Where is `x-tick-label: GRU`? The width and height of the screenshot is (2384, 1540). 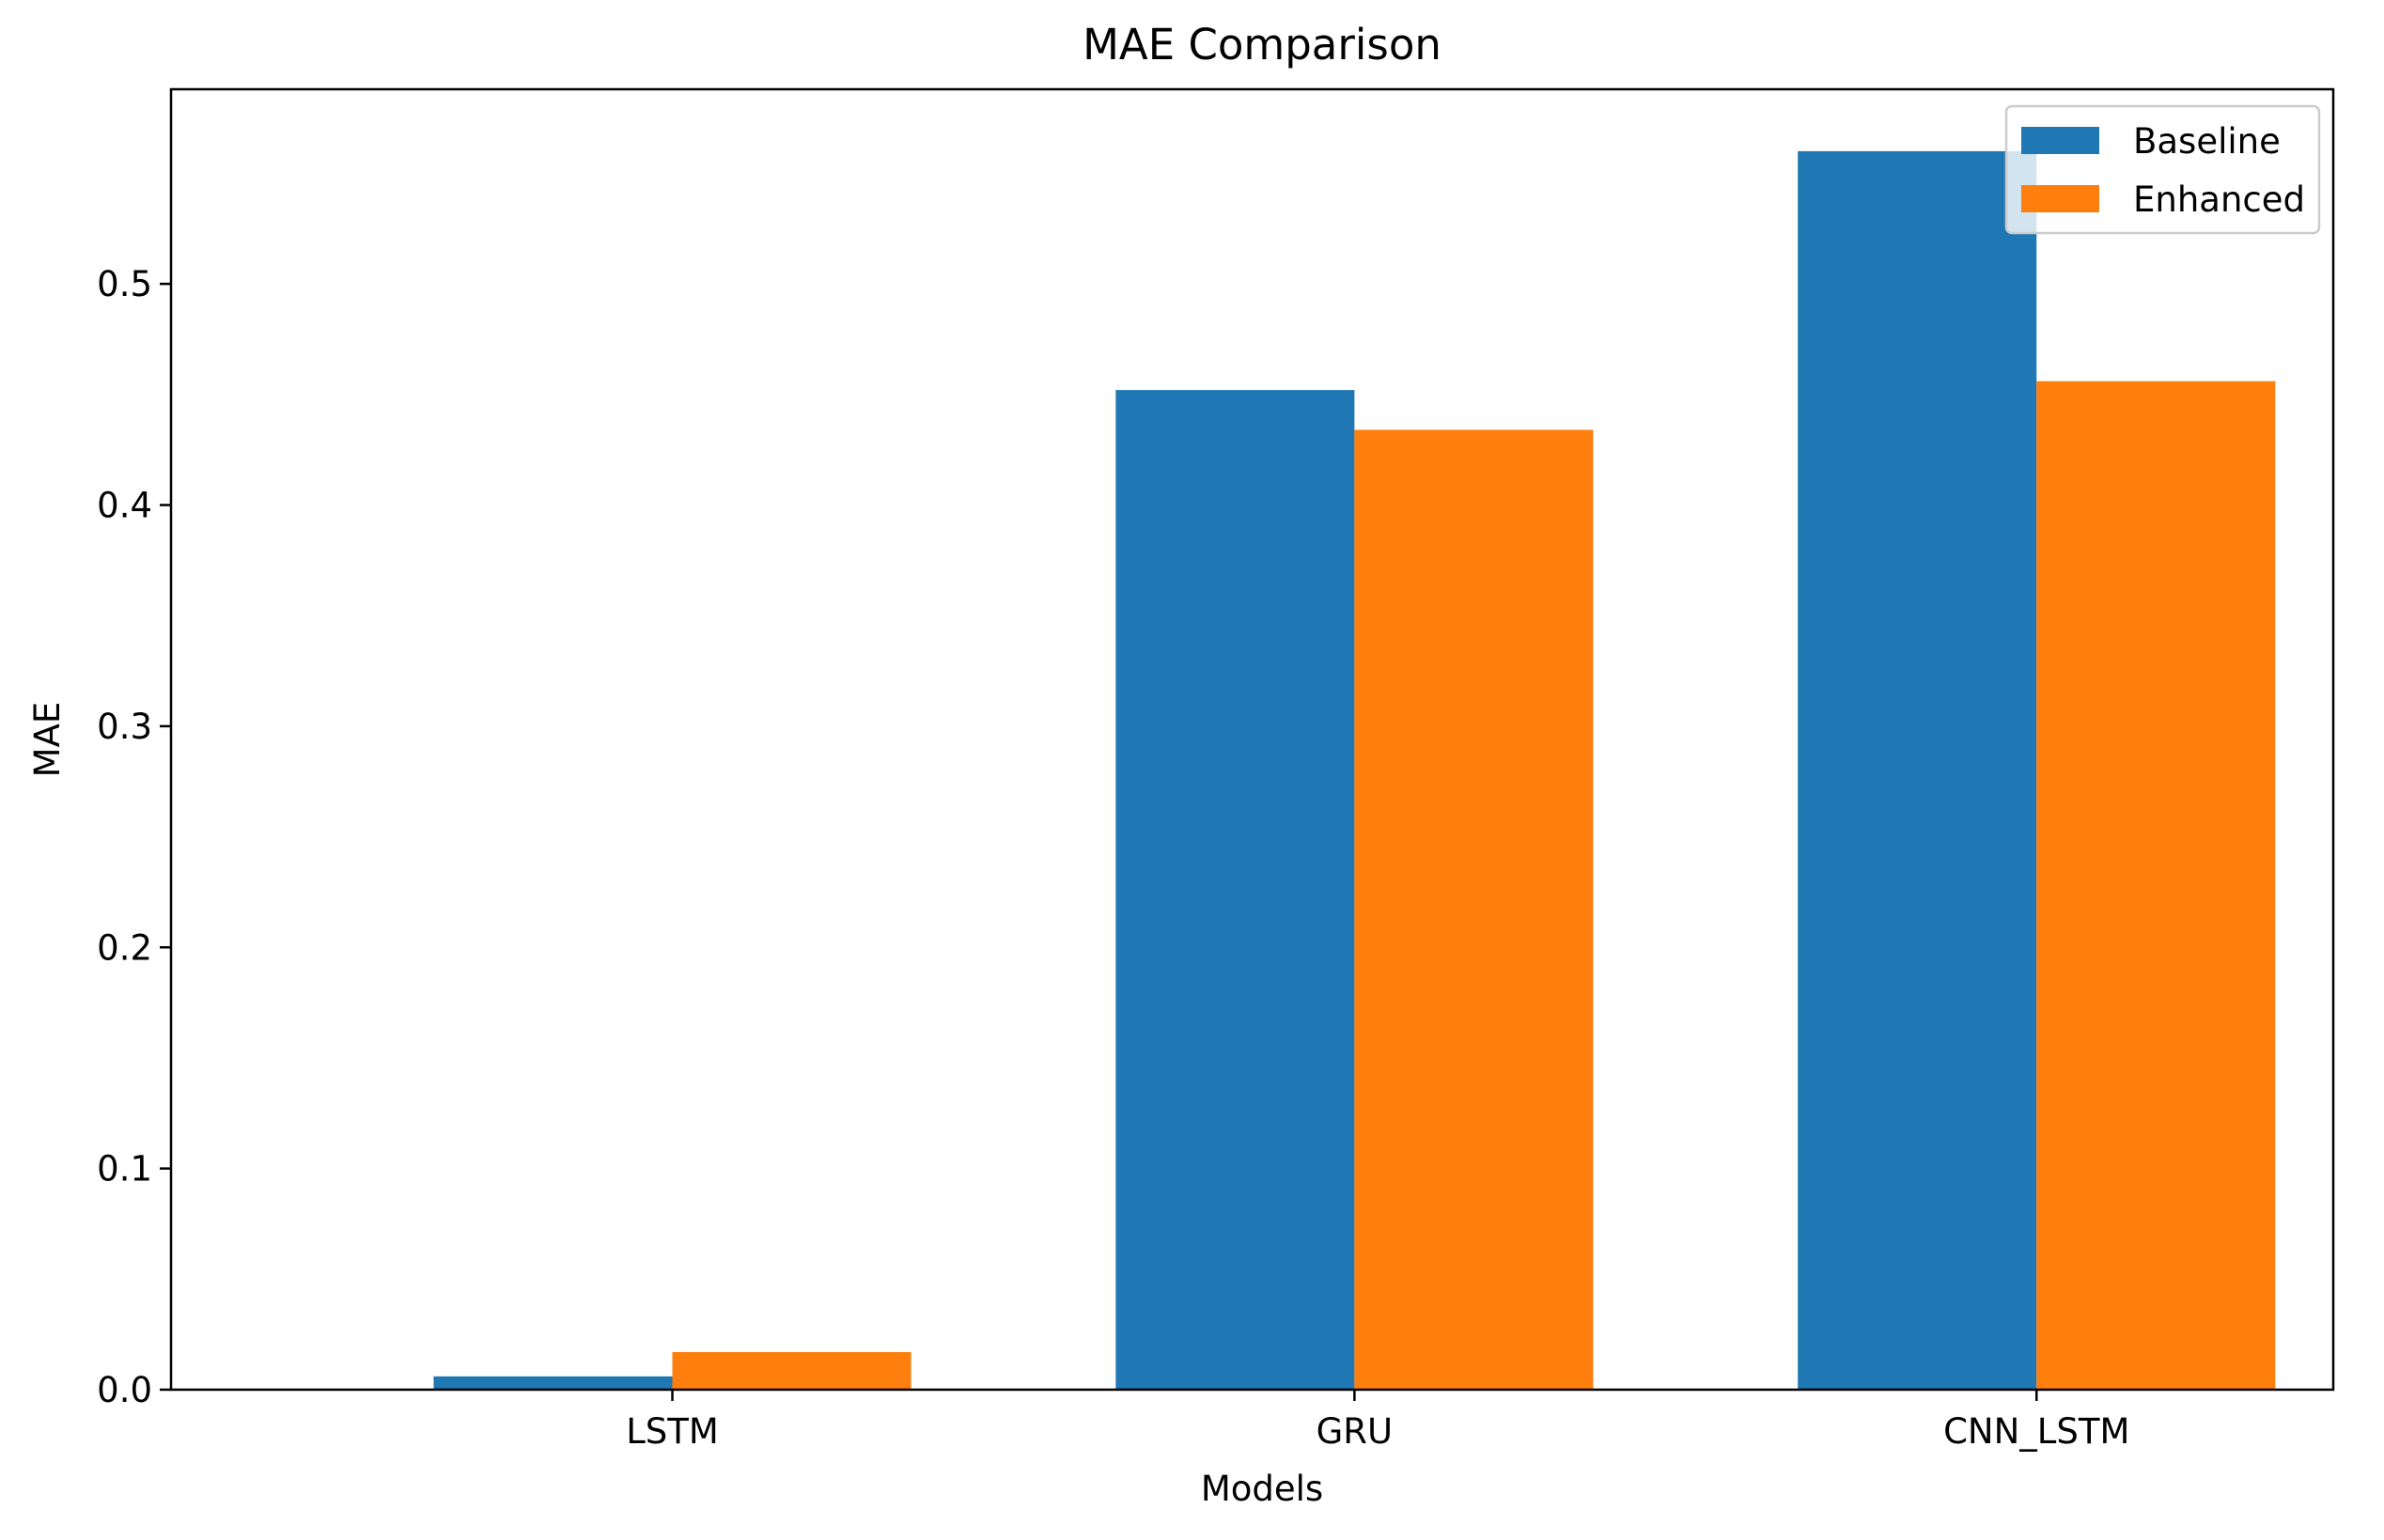
x-tick-label: GRU is located at coordinates (1355, 1431).